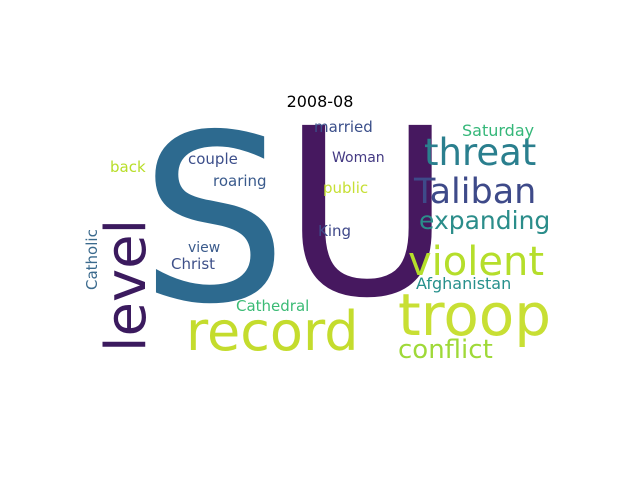 The image size is (640, 480). Describe the element at coordinates (498, 130) in the screenshot. I see `word-saturday: Saturday` at that location.